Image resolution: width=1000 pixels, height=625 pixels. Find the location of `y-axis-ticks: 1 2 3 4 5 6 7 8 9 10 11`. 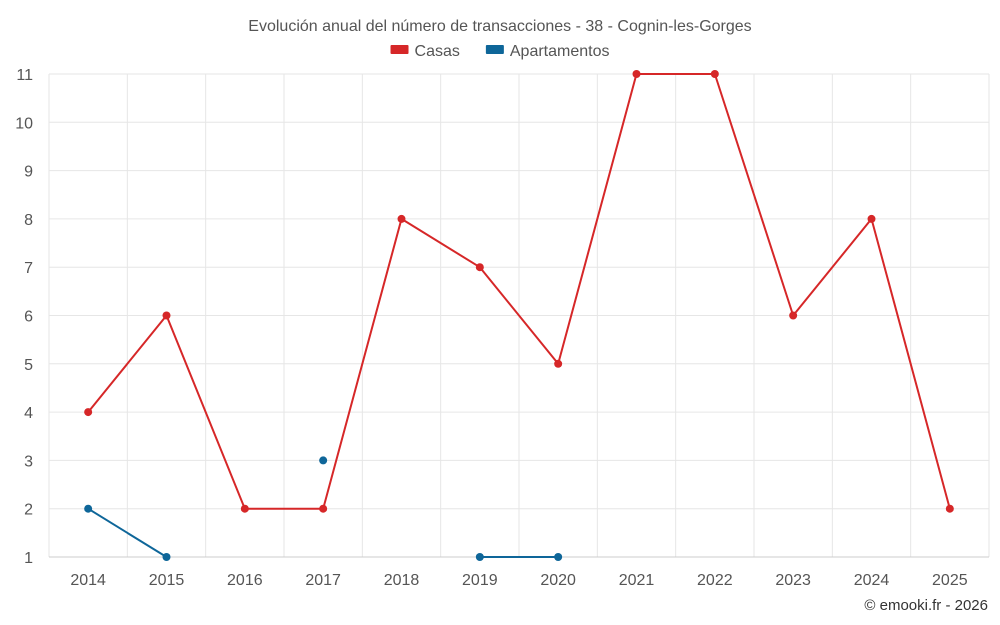

y-axis-ticks: 1 2 3 4 5 6 7 8 9 10 11 is located at coordinates (24, 317).